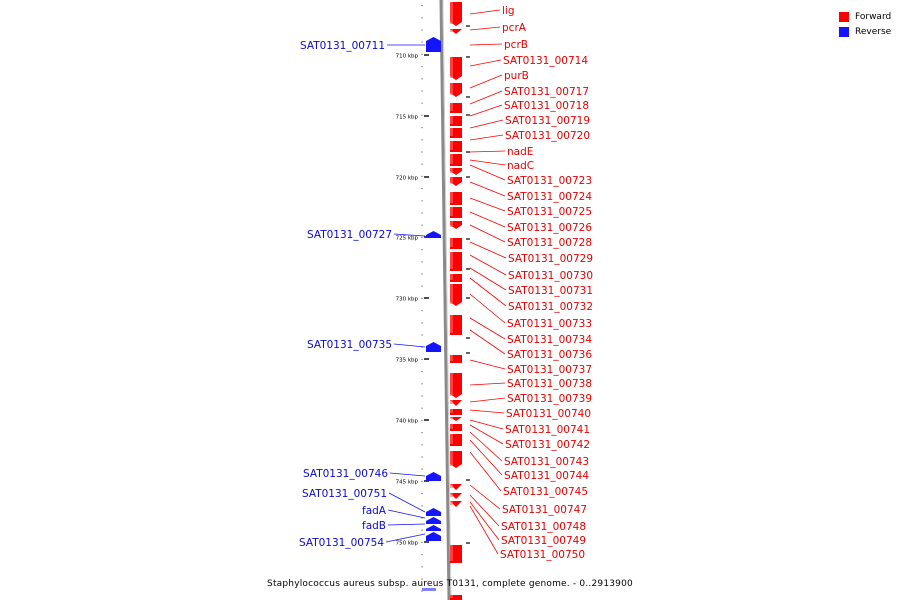 The height and width of the screenshot is (600, 900). I want to click on scale-label: 740 kbp, so click(407, 422).